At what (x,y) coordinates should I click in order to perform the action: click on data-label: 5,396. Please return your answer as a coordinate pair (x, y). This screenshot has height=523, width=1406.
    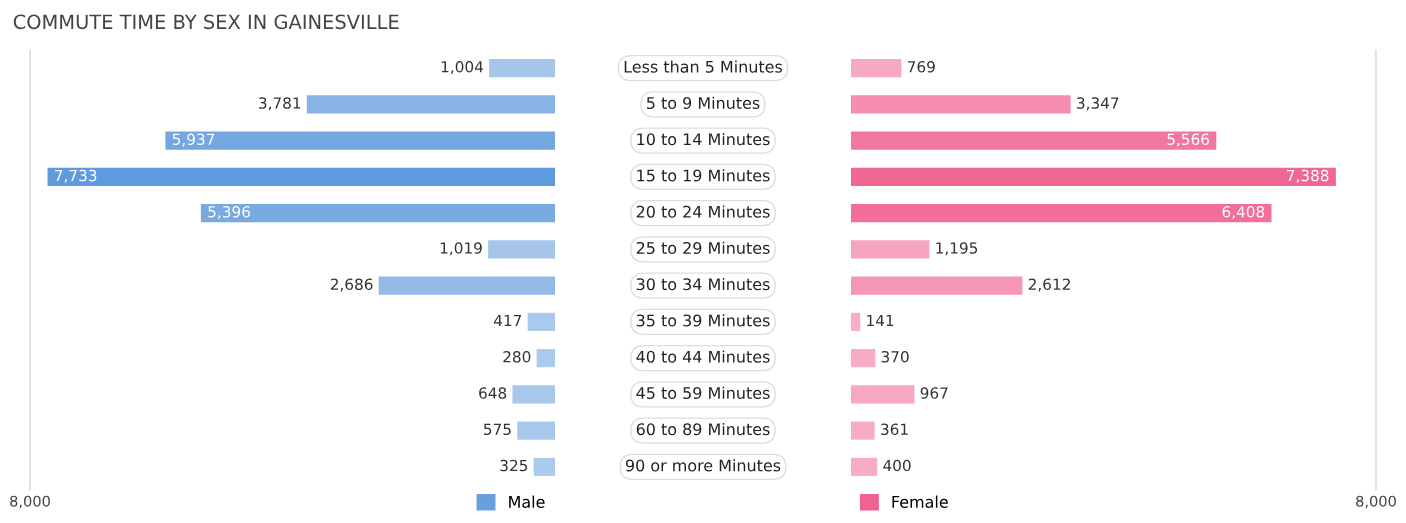
    Looking at the image, I should click on (229, 213).